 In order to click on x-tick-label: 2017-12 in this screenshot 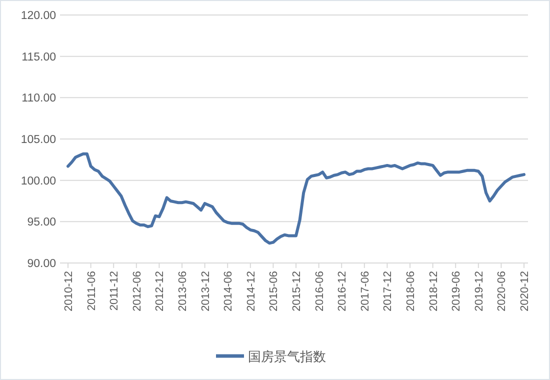, I will do `click(388, 291)`.